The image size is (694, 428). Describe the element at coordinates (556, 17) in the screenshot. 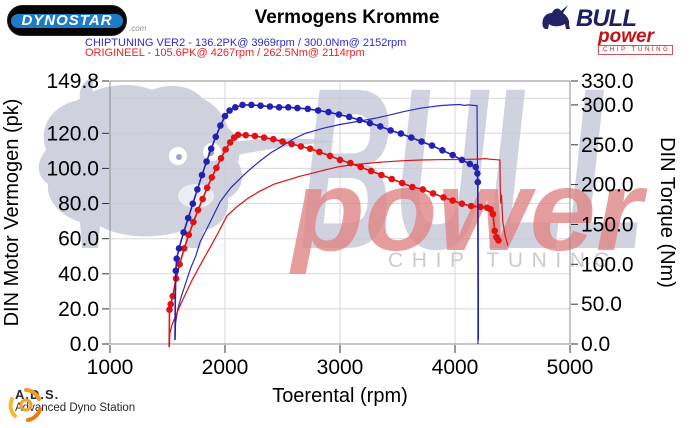

I see `bull-icon` at that location.